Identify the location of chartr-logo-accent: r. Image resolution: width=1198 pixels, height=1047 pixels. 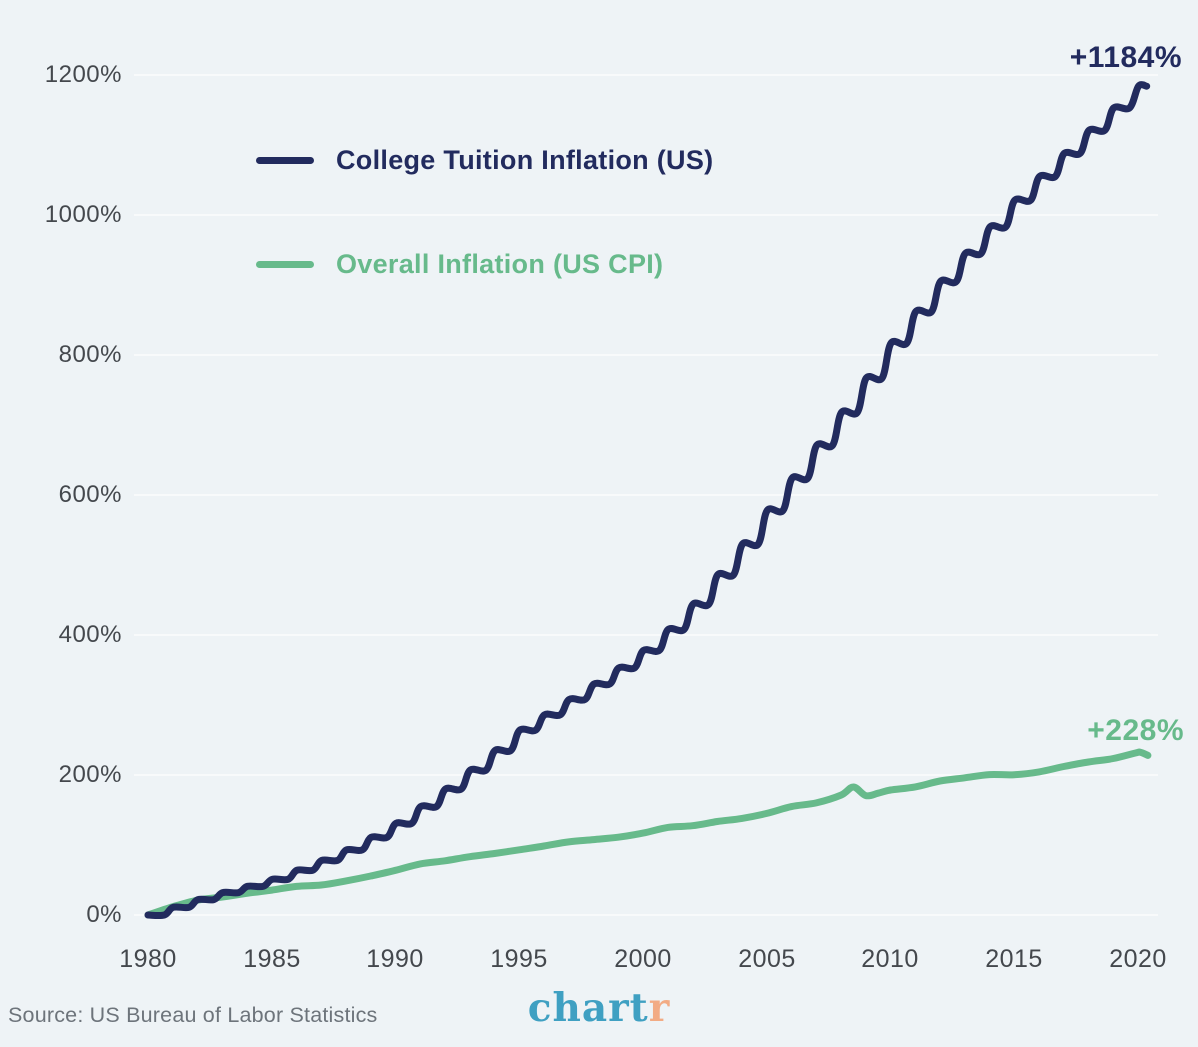
(659, 1008).